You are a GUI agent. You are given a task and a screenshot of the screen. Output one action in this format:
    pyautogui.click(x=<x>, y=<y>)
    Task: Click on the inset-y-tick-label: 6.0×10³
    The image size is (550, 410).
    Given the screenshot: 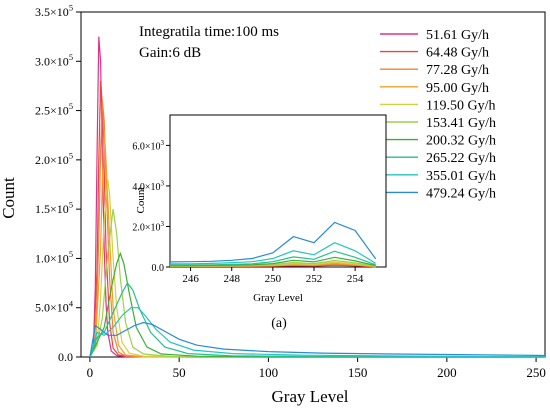 What is the action you would take?
    pyautogui.click(x=148, y=146)
    